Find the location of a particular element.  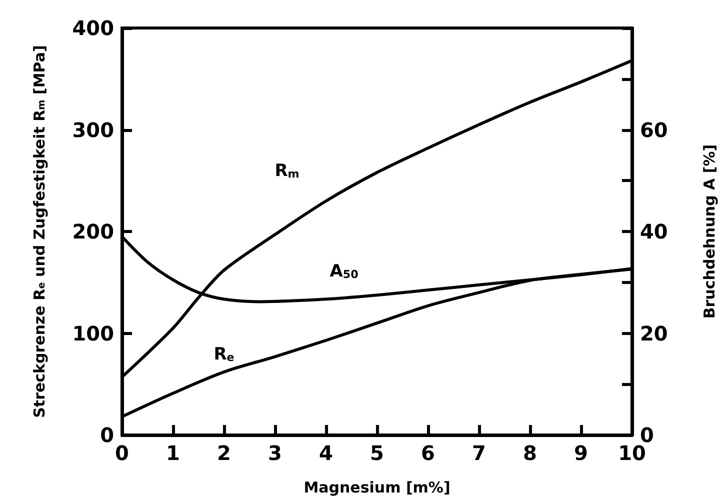

x-tick-label: 8 is located at coordinates (530, 453).